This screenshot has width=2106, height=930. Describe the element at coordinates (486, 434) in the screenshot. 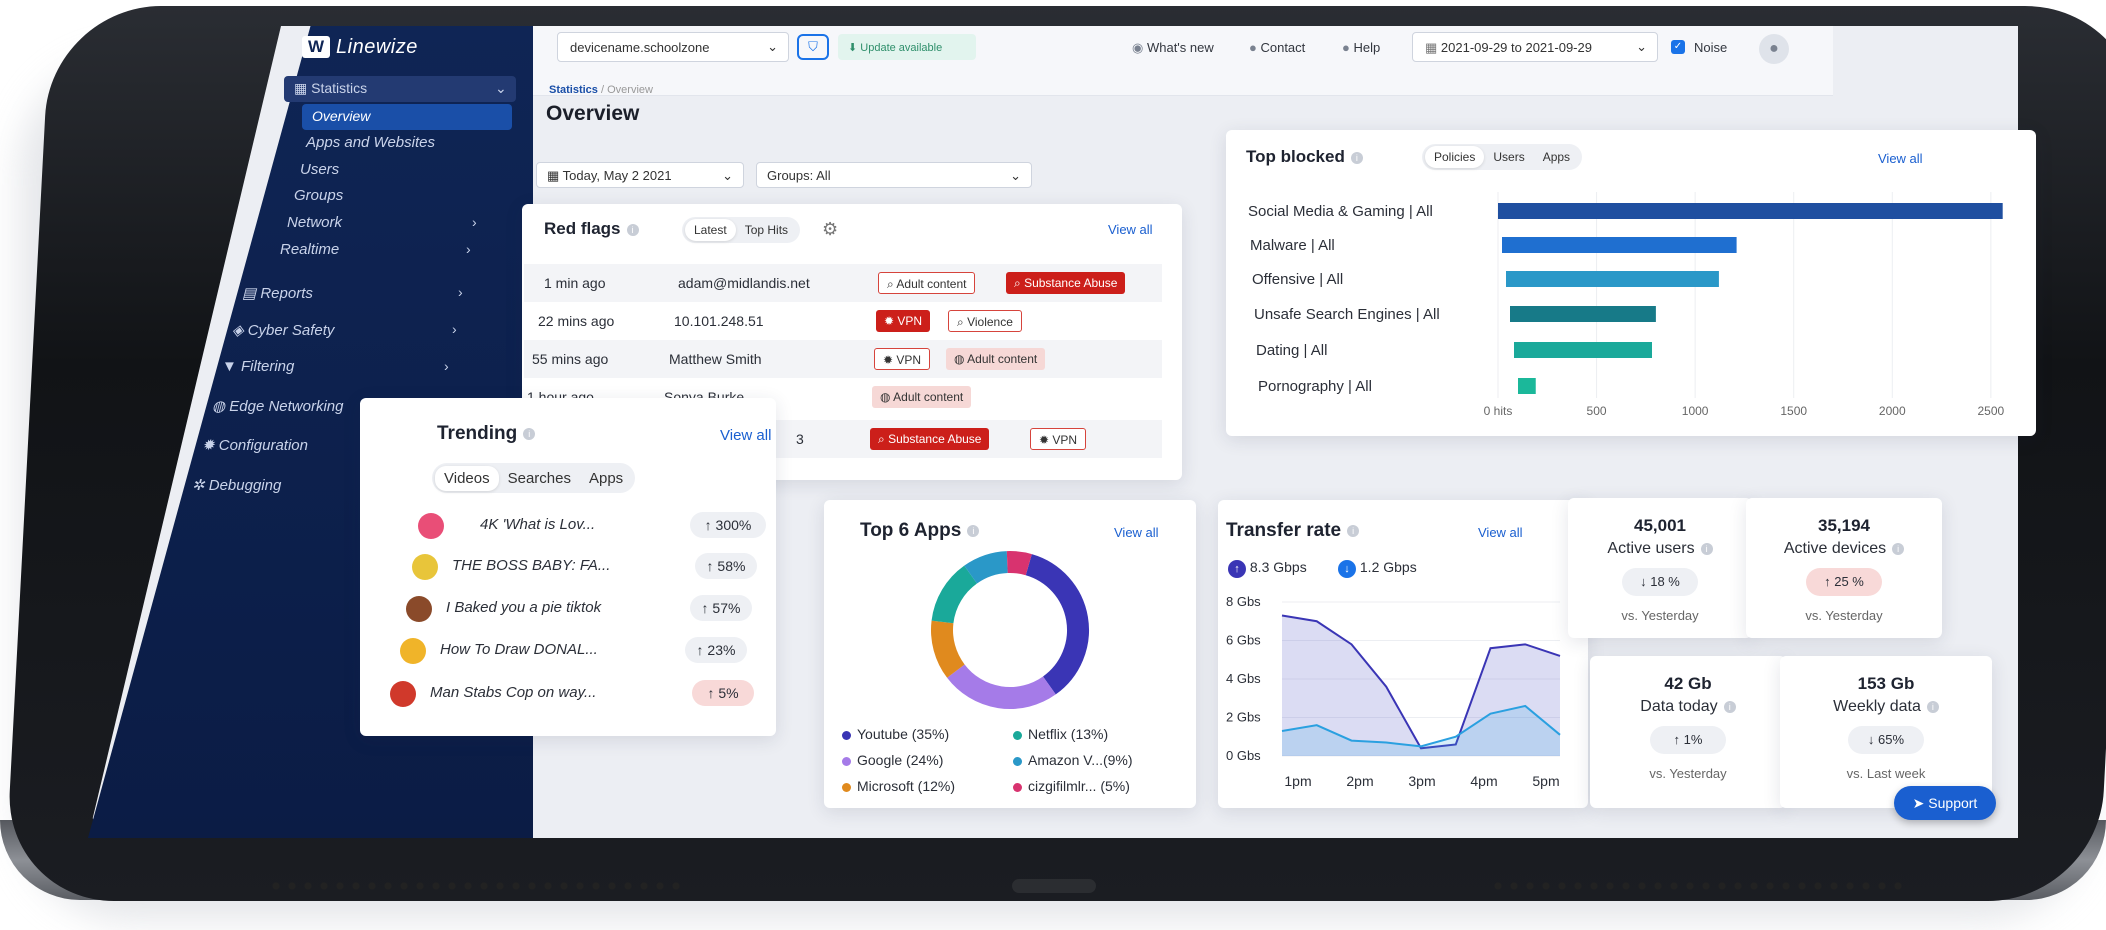

I see `trending-title: Trending i` at that location.